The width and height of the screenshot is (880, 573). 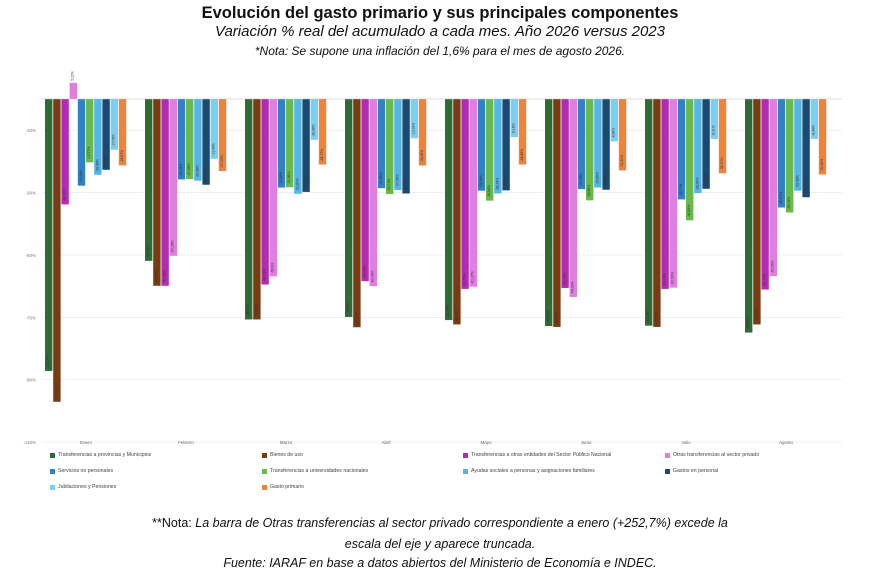 What do you see at coordinates (548, 316) in the screenshot?
I see `data-label: -84,28%` at bounding box center [548, 316].